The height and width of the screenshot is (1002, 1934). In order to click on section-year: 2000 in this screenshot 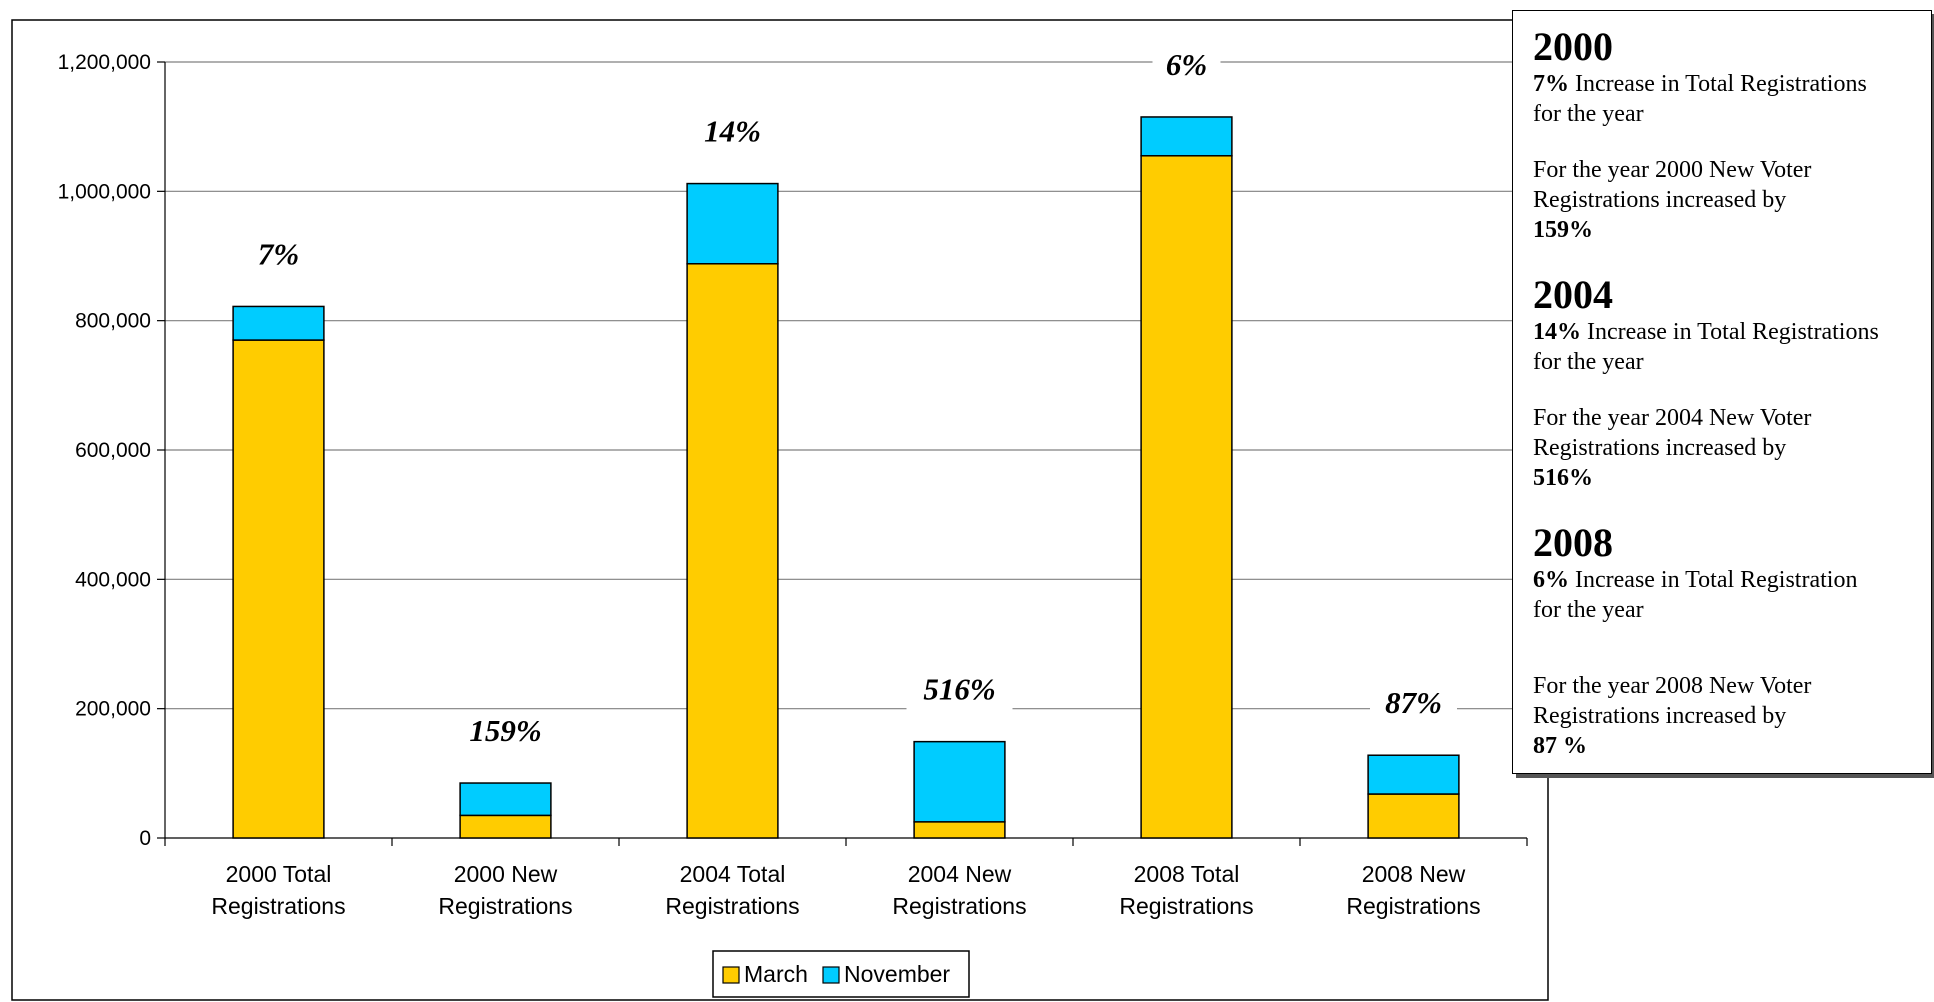, I will do `click(1573, 46)`.